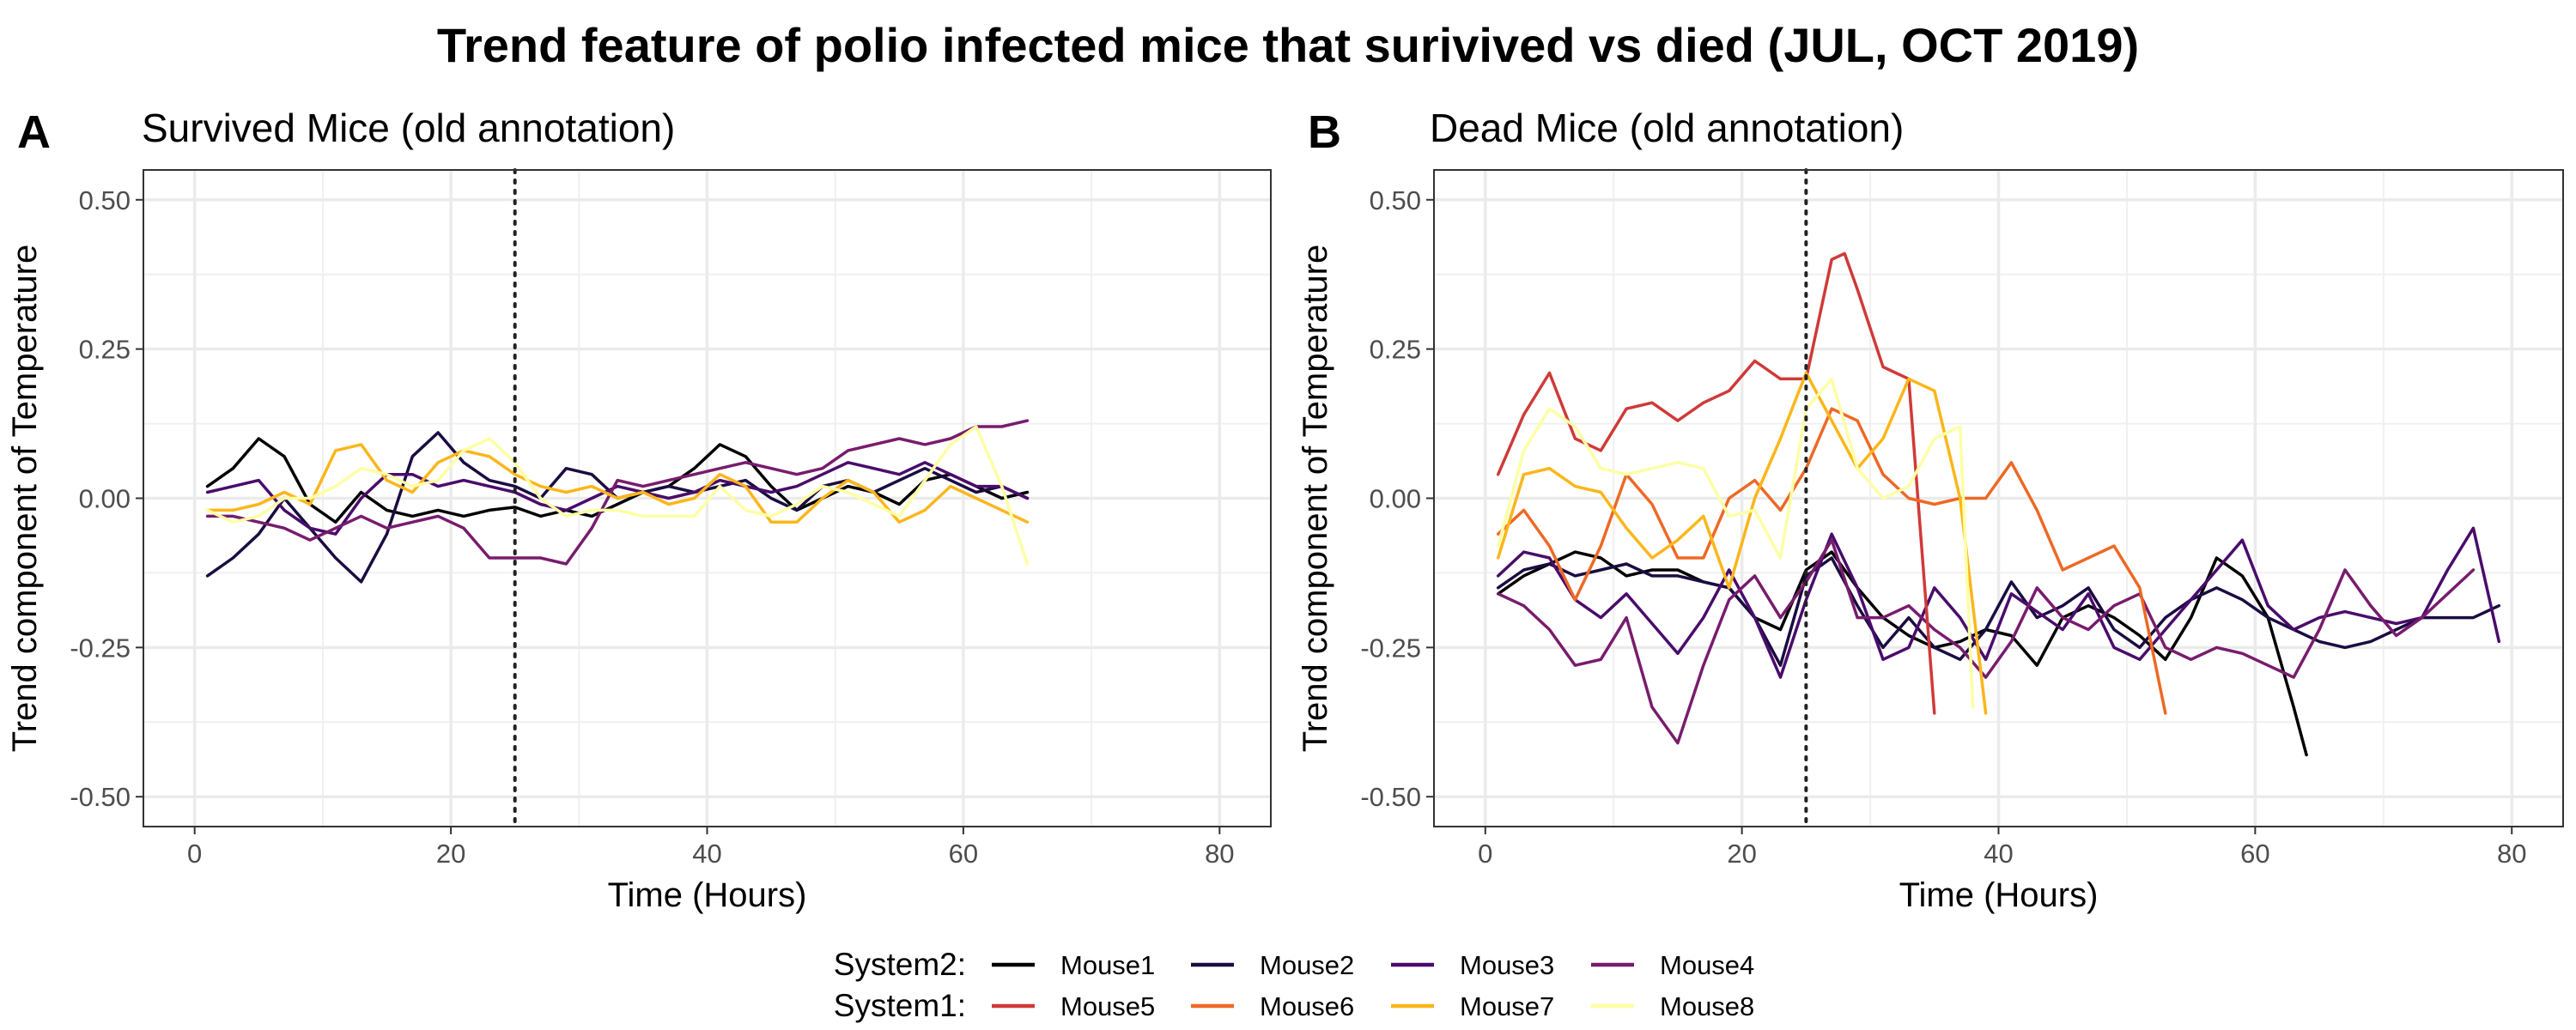 The width and height of the screenshot is (2576, 1030). Describe the element at coordinates (1998, 611) in the screenshot. I see `series-line-mouse2` at that location.